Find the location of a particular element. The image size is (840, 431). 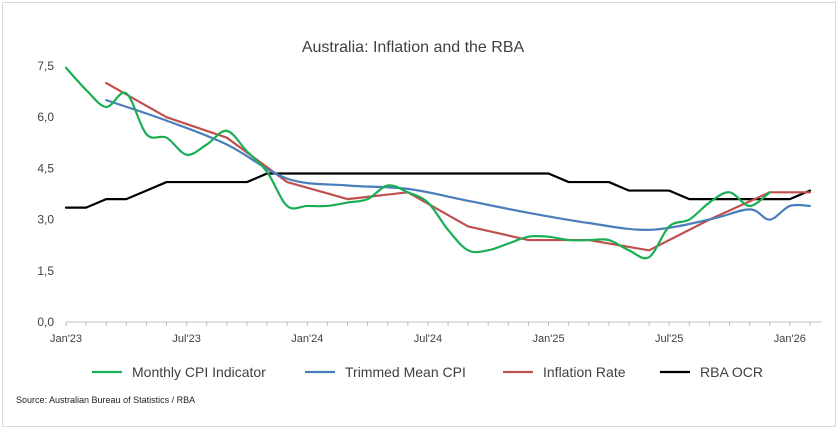

y-tick-label: 7,5 is located at coordinates (45, 66).